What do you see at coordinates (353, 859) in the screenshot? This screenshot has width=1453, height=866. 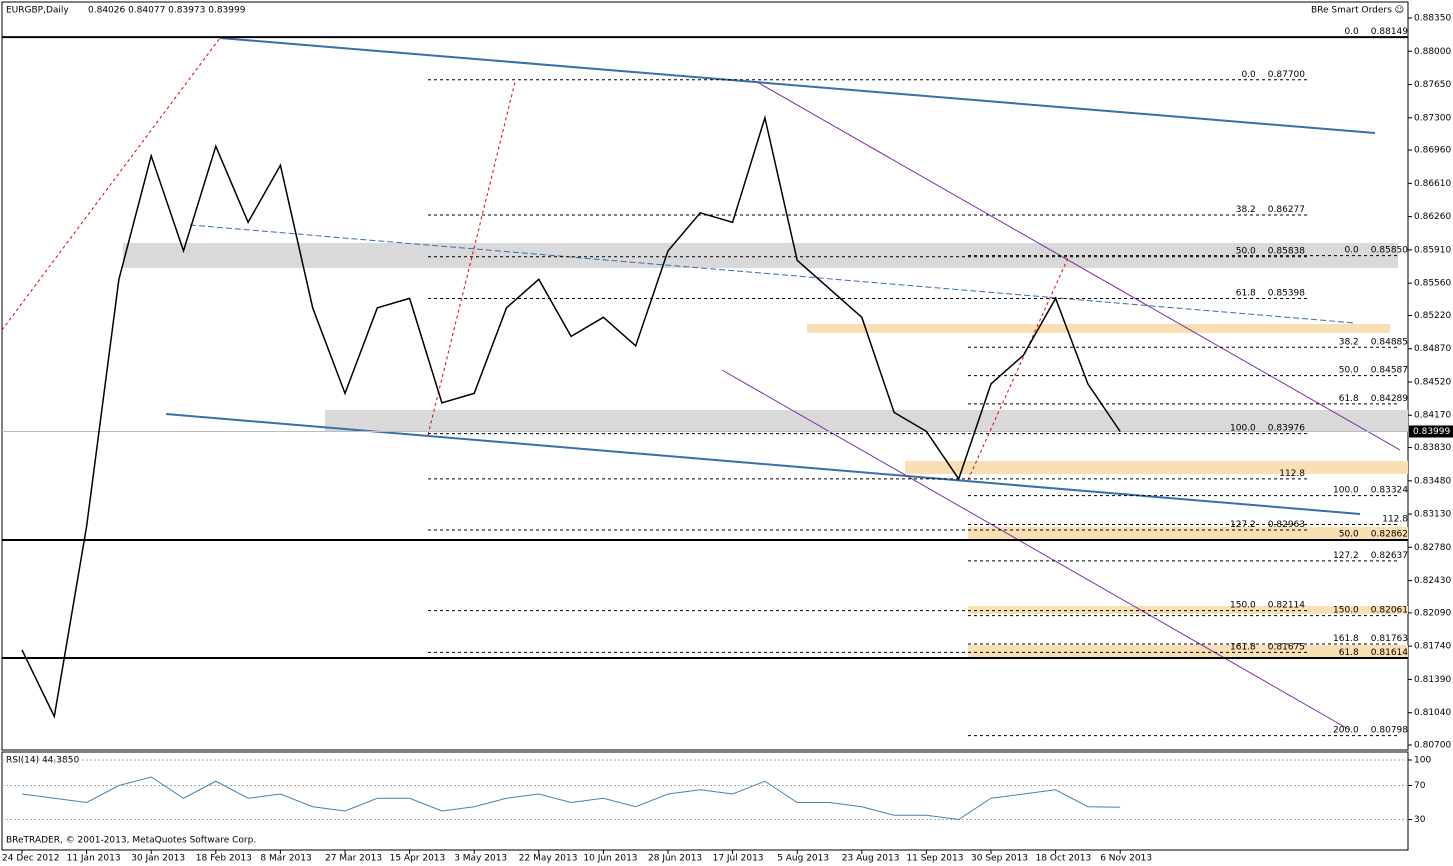 I see `x-tick-label: 27 Mar 2013` at bounding box center [353, 859].